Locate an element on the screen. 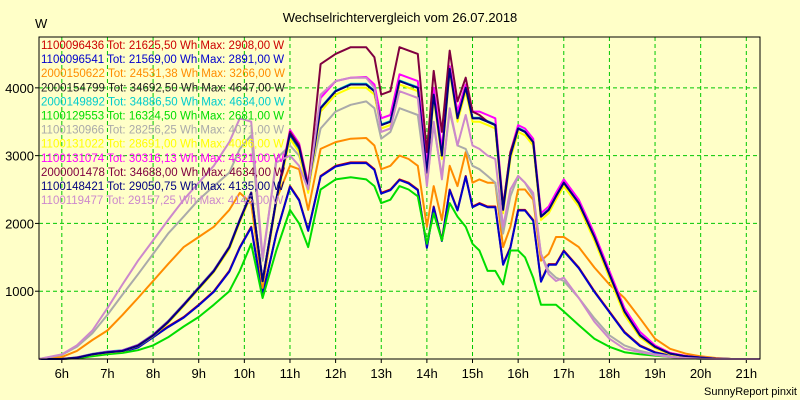 Image resolution: width=800 pixels, height=400 pixels. x-tick-label: 13h is located at coordinates (381, 373).